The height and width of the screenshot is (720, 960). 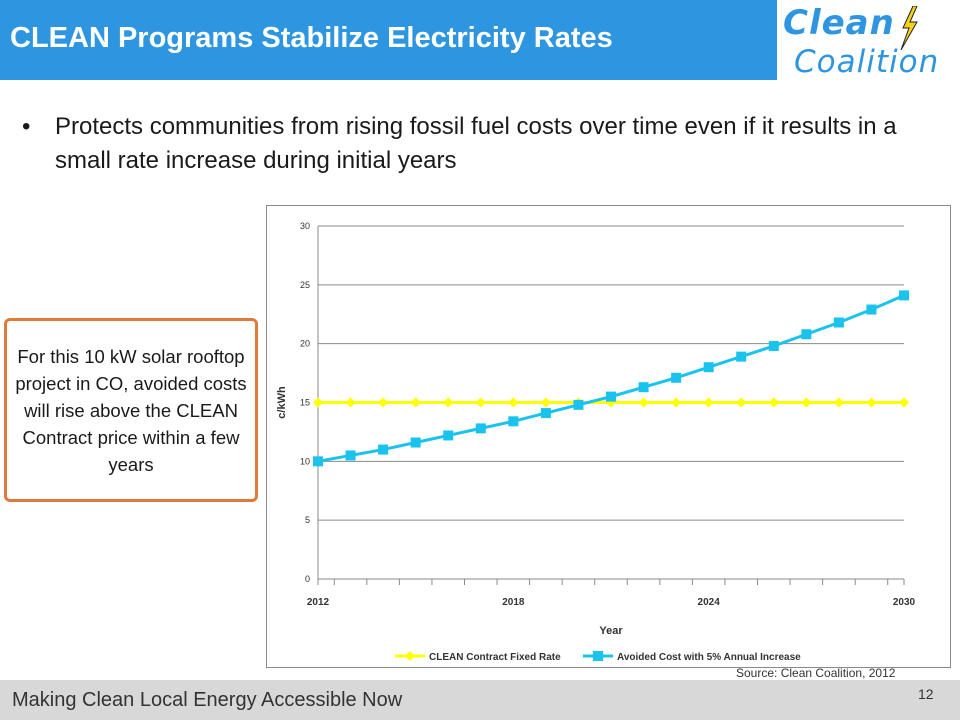 I want to click on y-tick-label: 15, so click(x=305, y=403).